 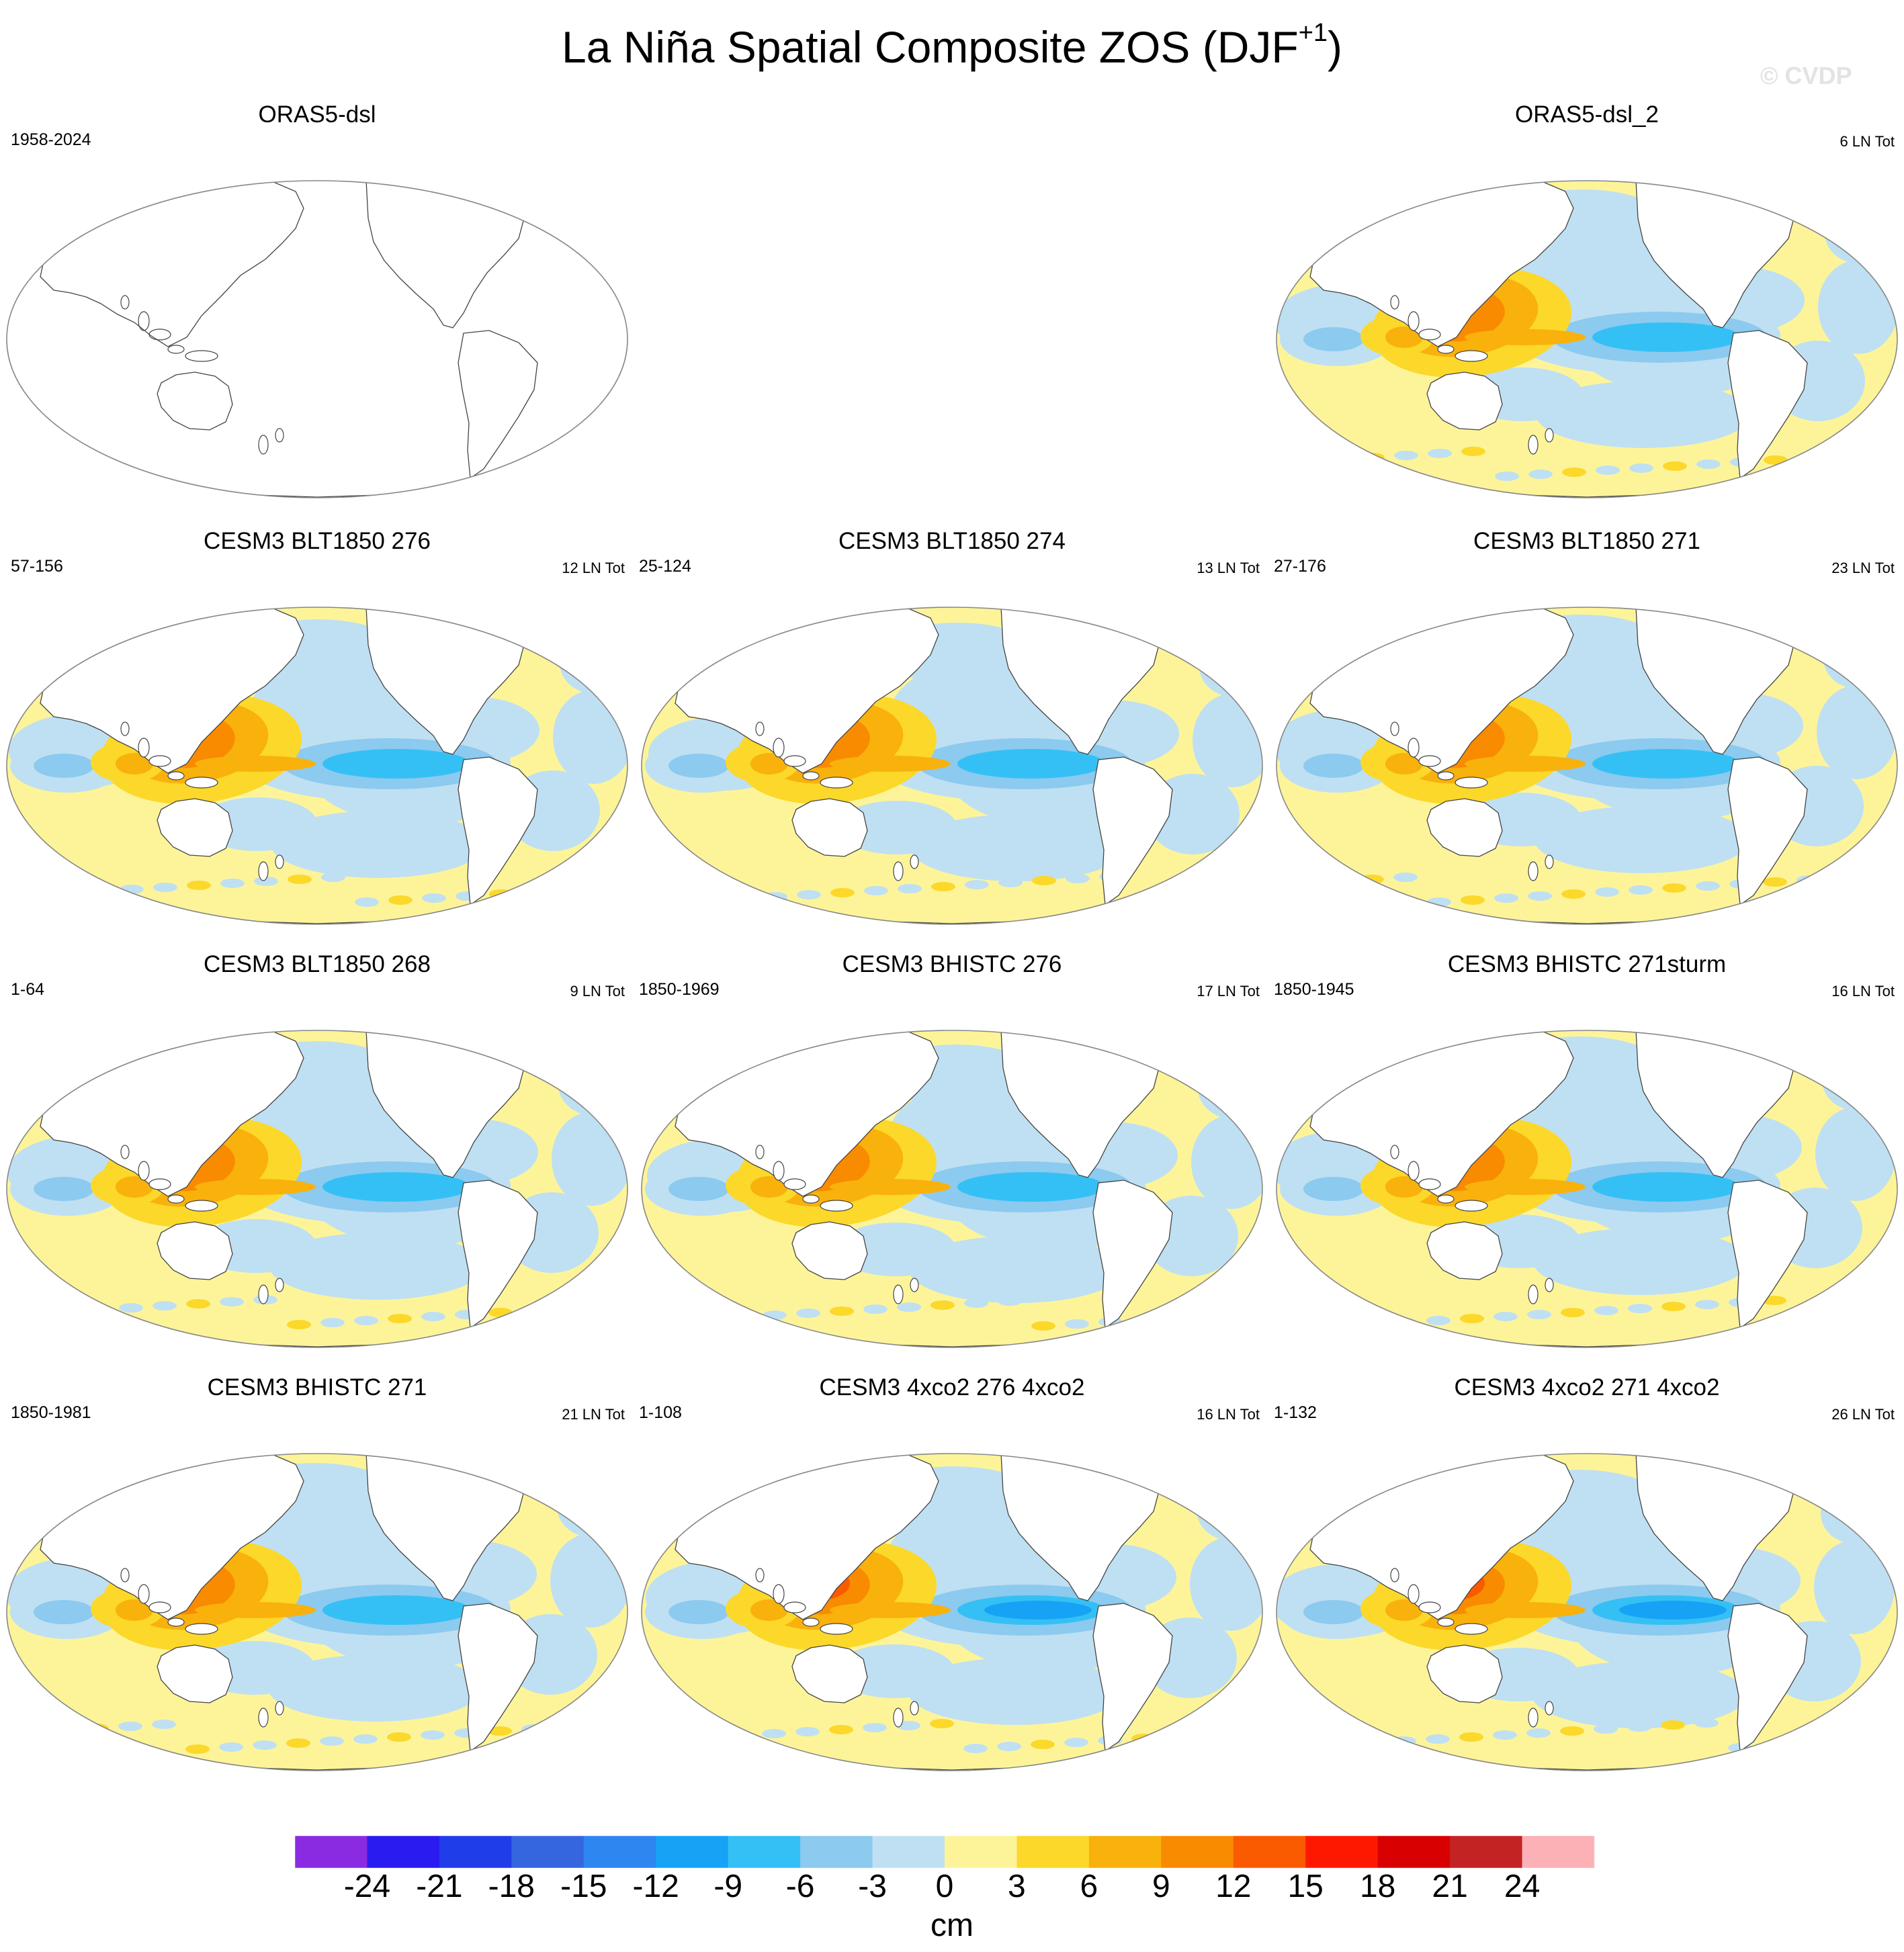 I want to click on panel-title: CESM3 4xco2 276 4xco2, so click(x=952, y=1387).